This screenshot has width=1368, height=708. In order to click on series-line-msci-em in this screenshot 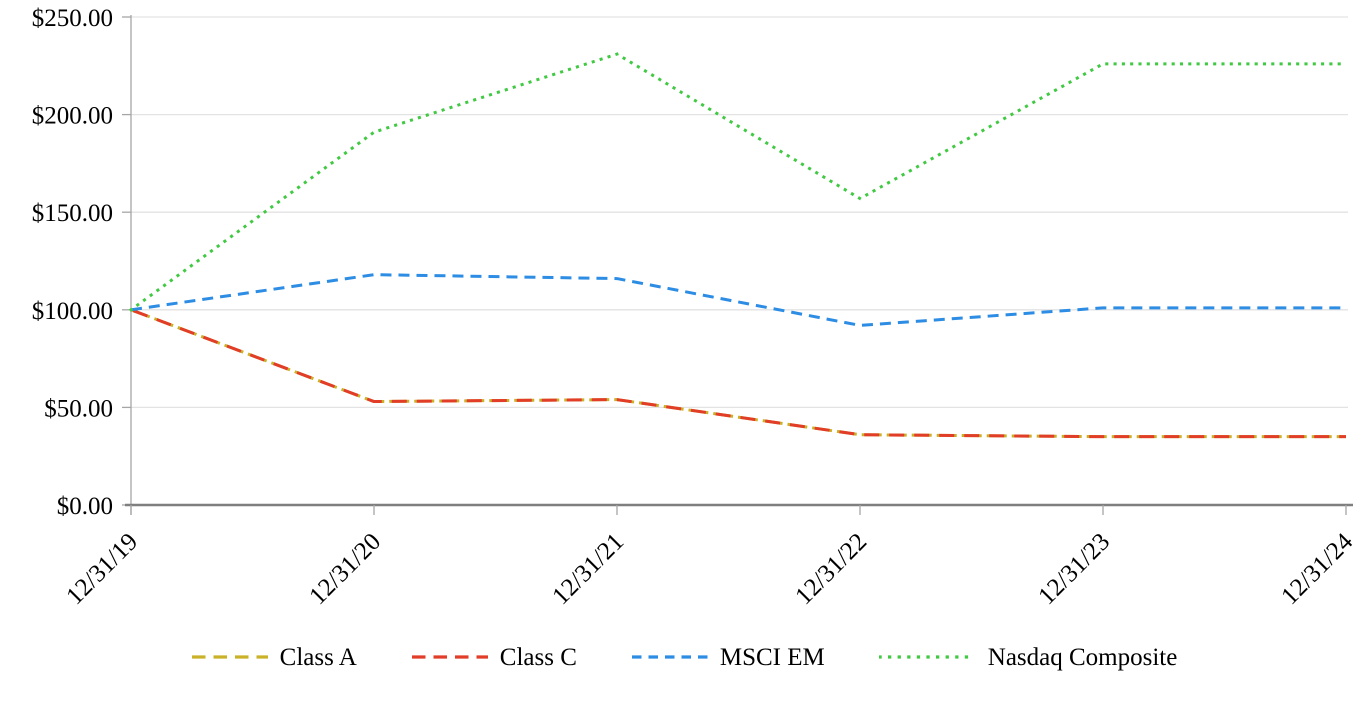, I will do `click(738, 300)`.